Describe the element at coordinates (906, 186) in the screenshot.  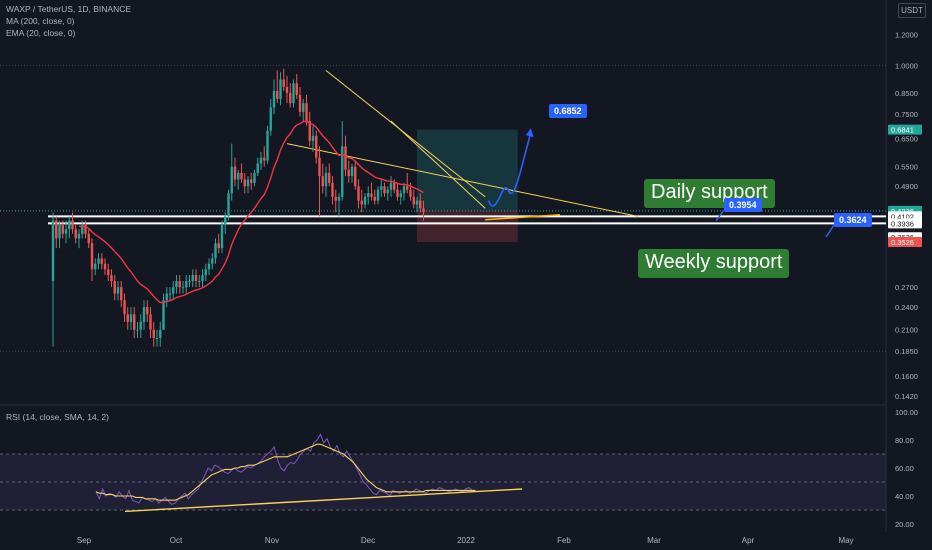
I see `price-tick-label: 0.4900` at that location.